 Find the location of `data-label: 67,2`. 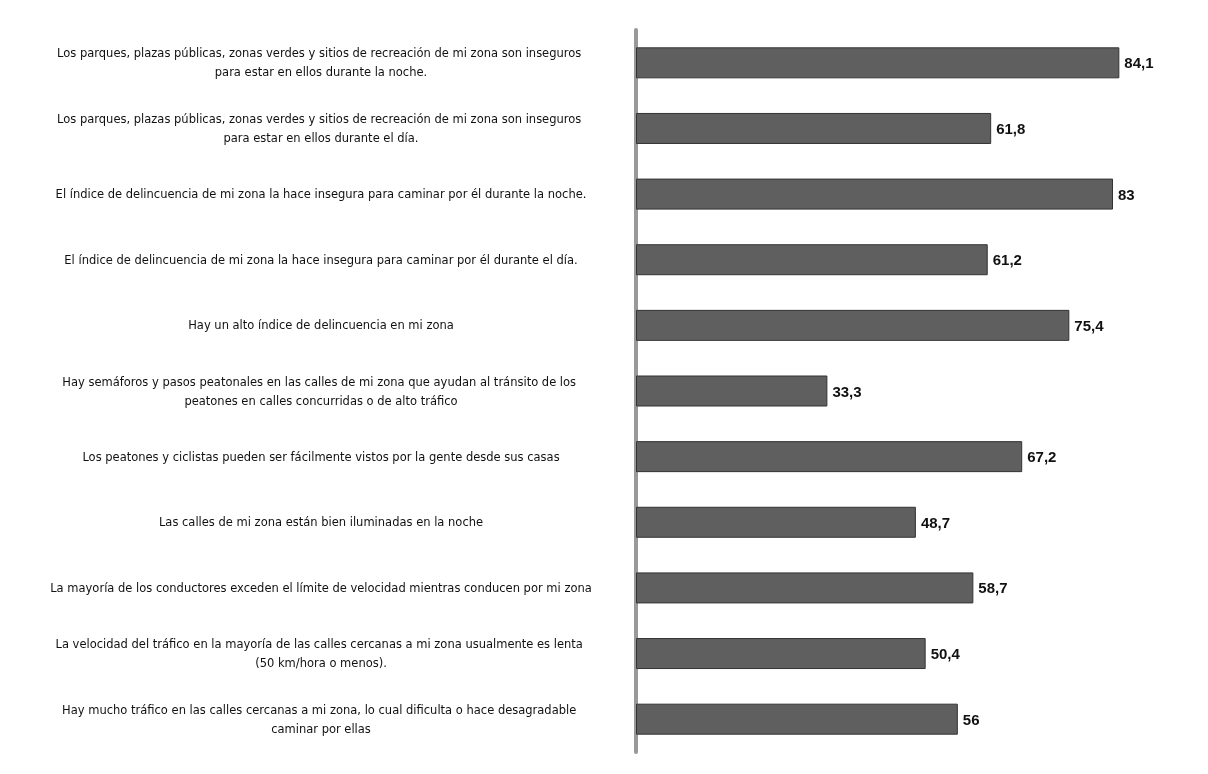

data-label: 67,2 is located at coordinates (1042, 457).